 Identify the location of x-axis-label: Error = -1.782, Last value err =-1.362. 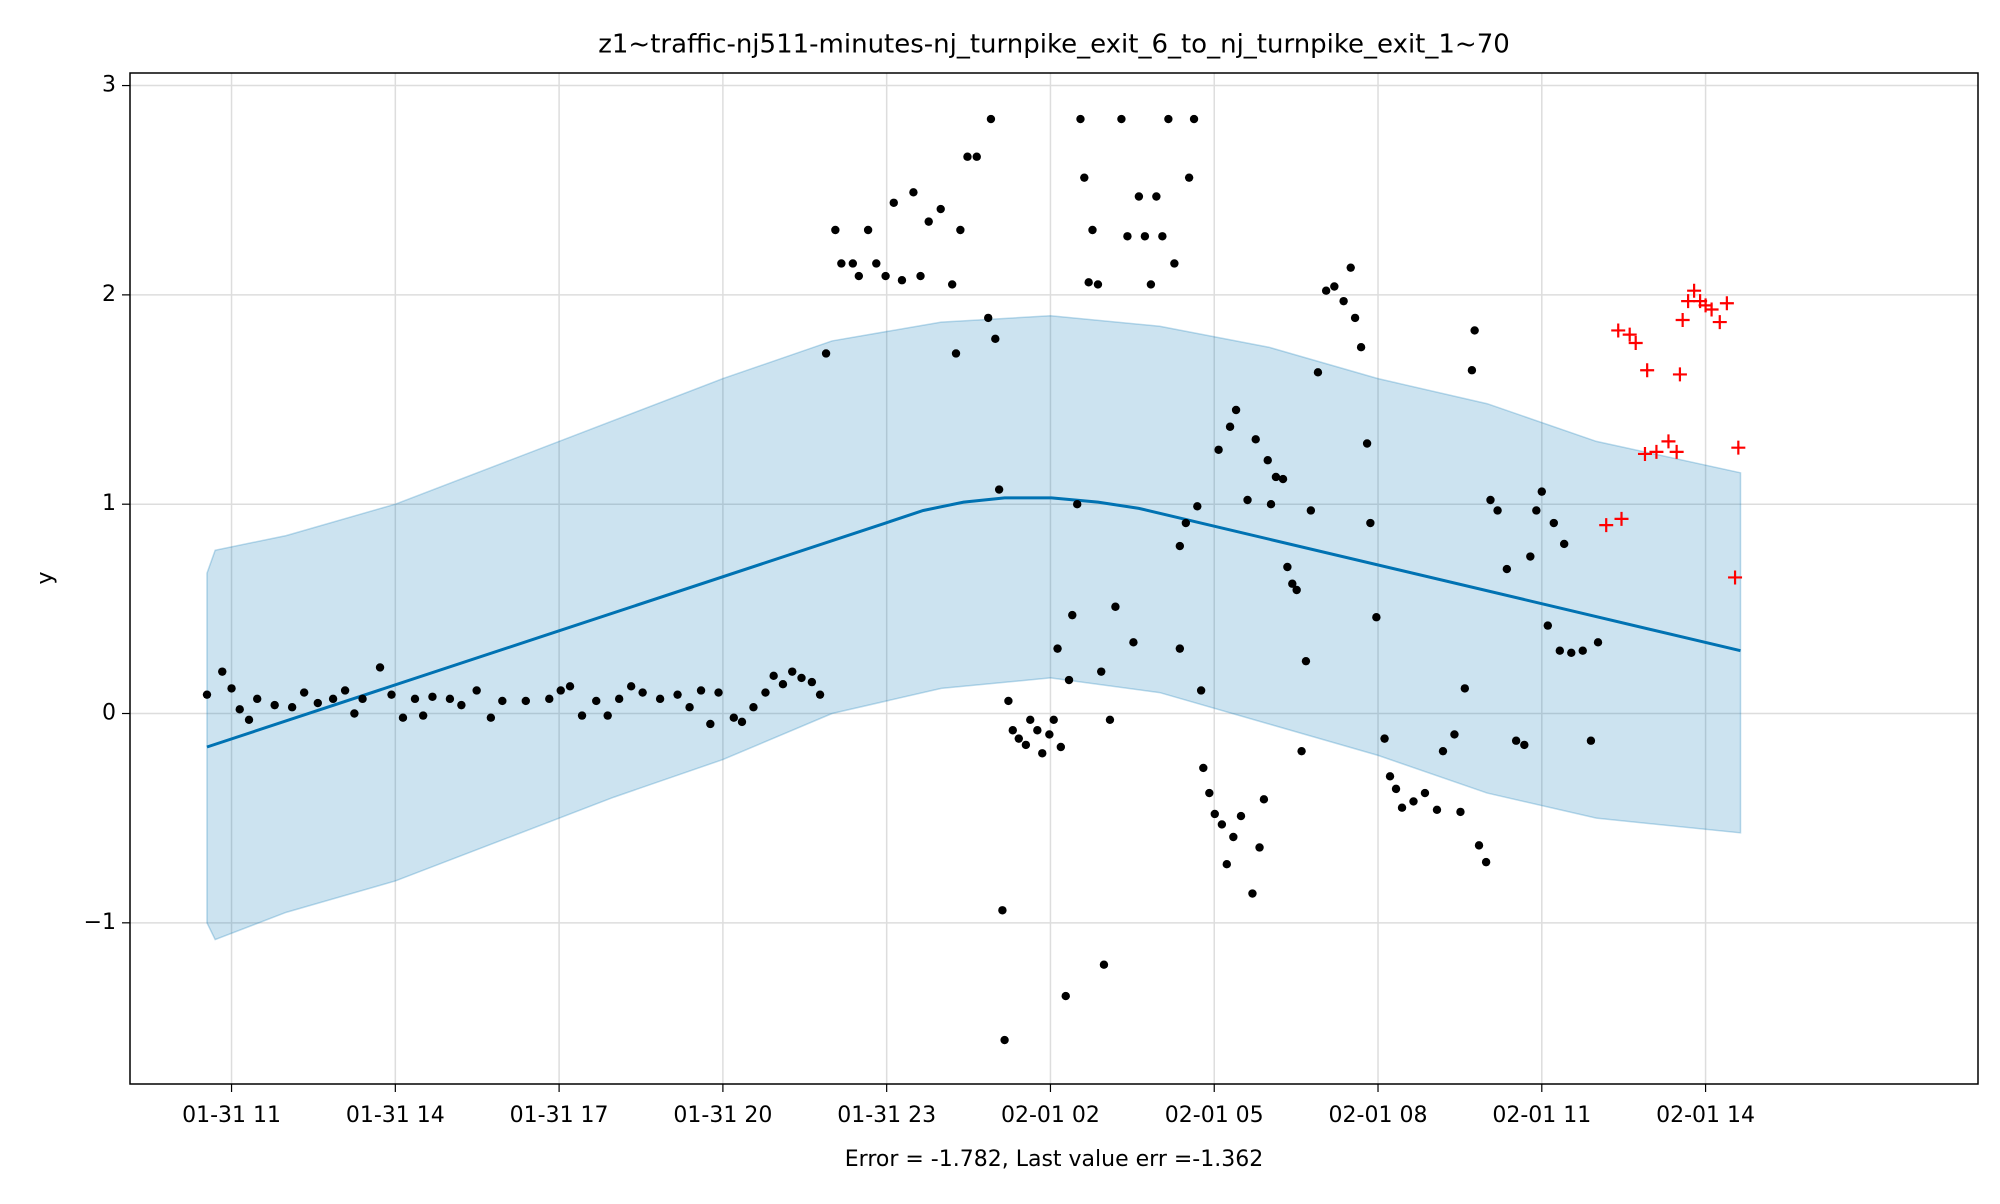
(1054, 1159).